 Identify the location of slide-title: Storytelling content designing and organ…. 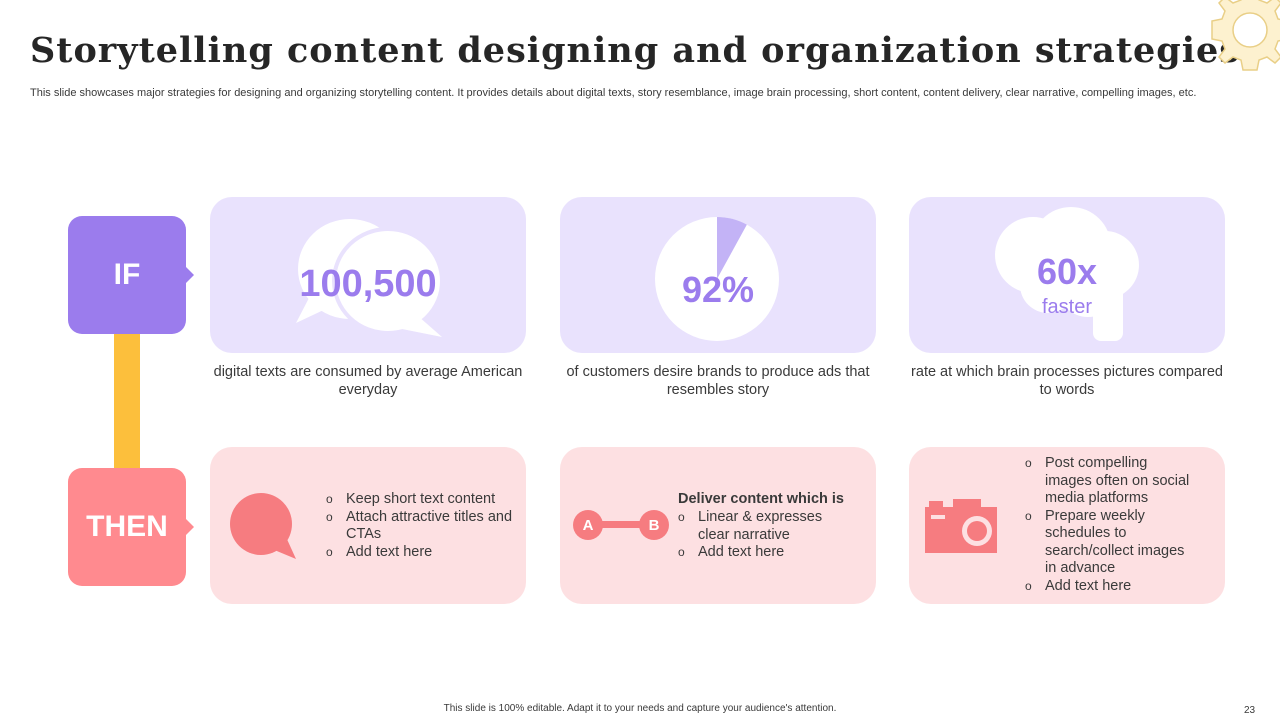
(635, 50).